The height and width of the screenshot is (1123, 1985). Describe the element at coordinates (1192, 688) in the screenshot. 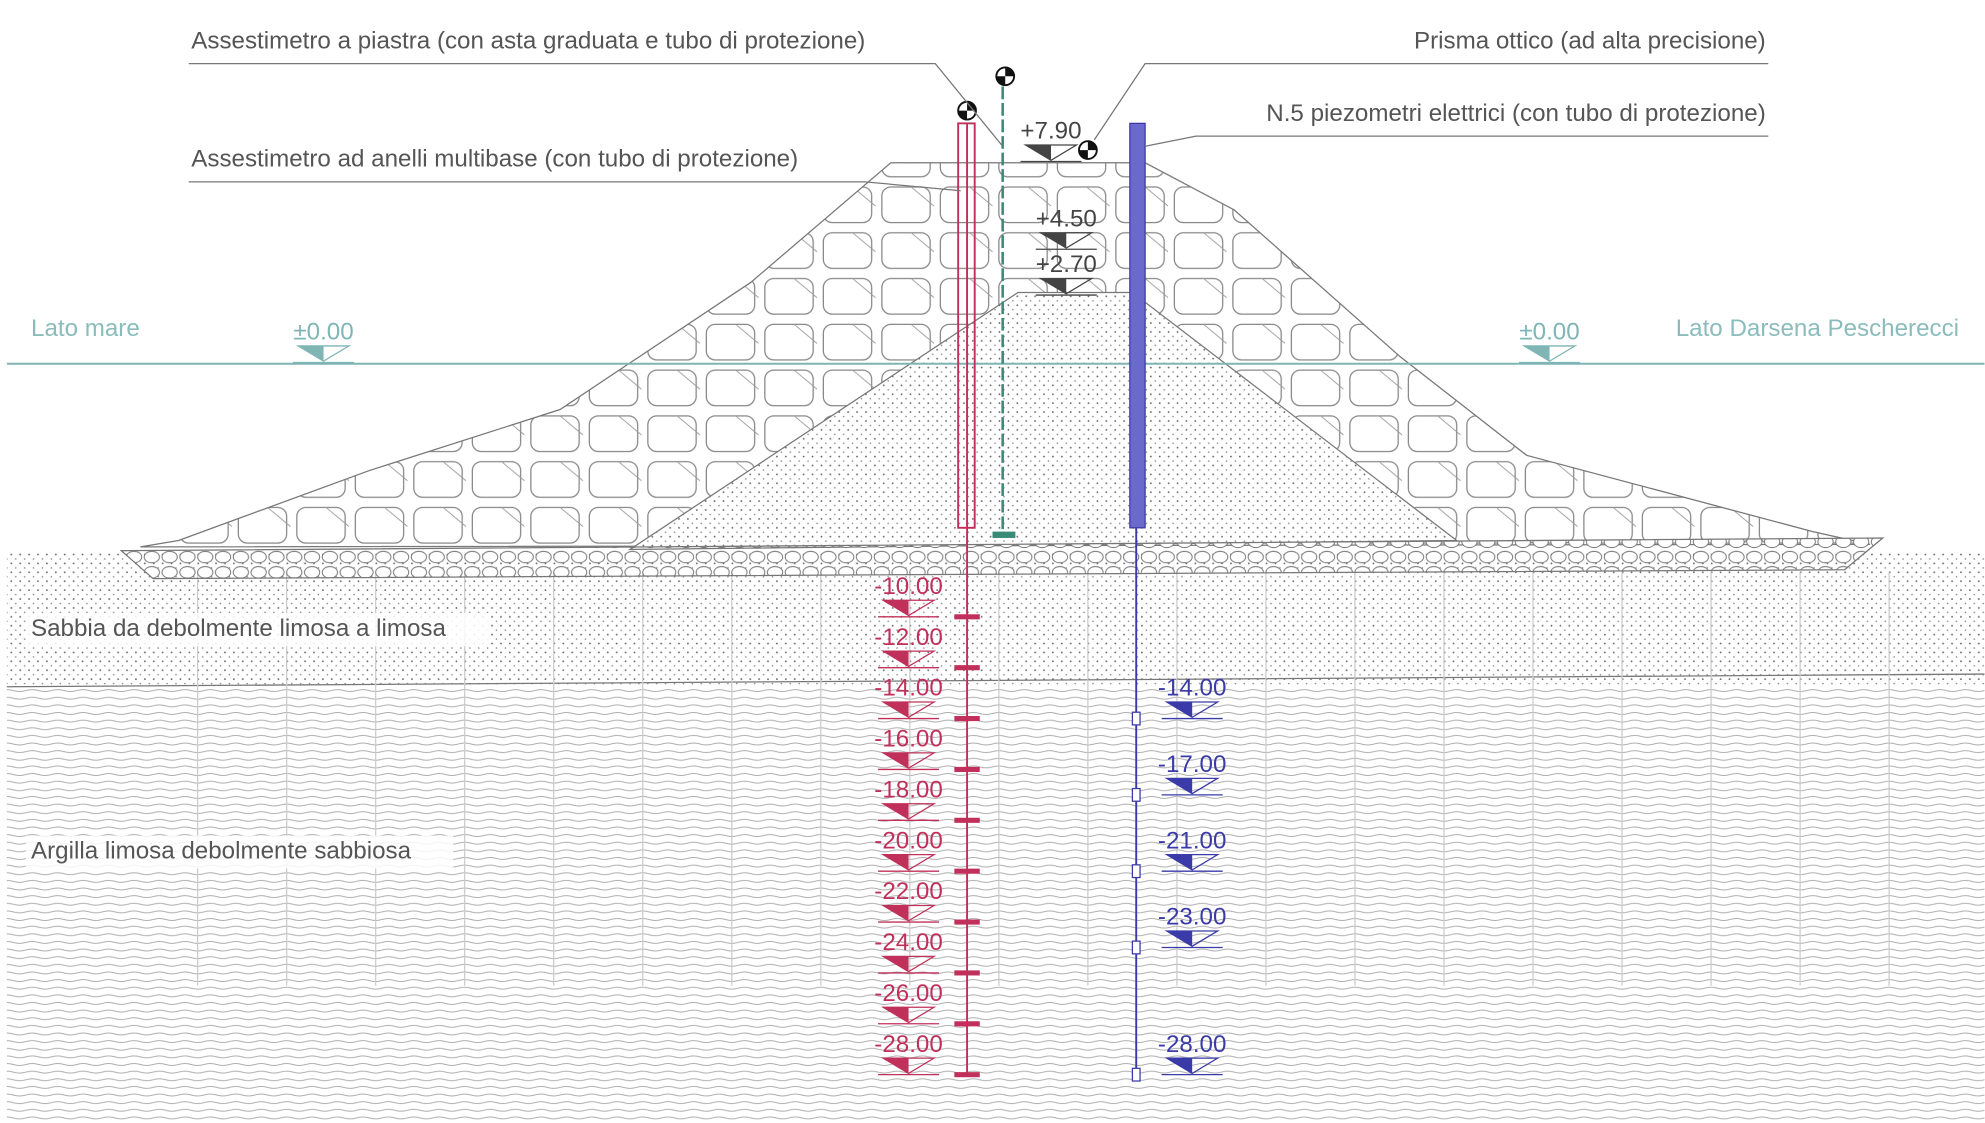

I see `piezometer-level: -14.00` at that location.